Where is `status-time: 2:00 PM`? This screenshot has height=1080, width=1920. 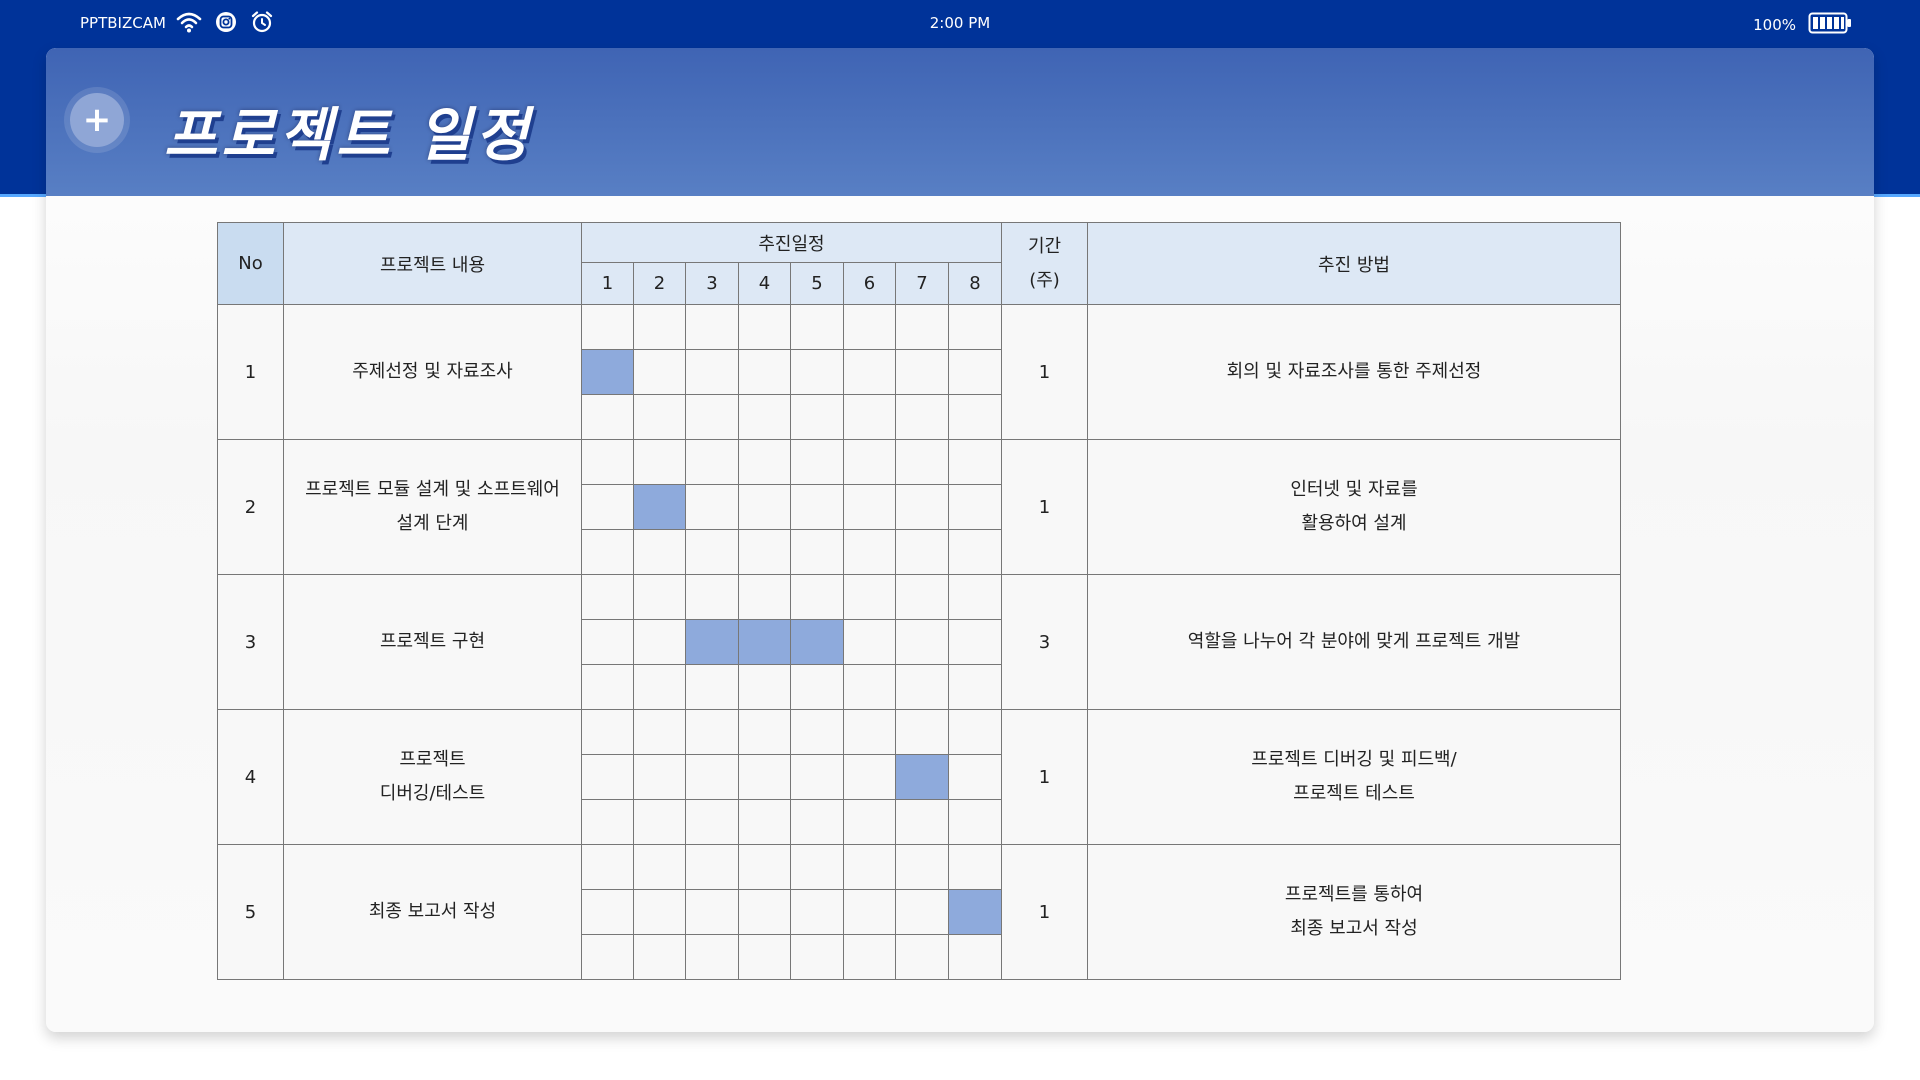
status-time: 2:00 PM is located at coordinates (960, 23).